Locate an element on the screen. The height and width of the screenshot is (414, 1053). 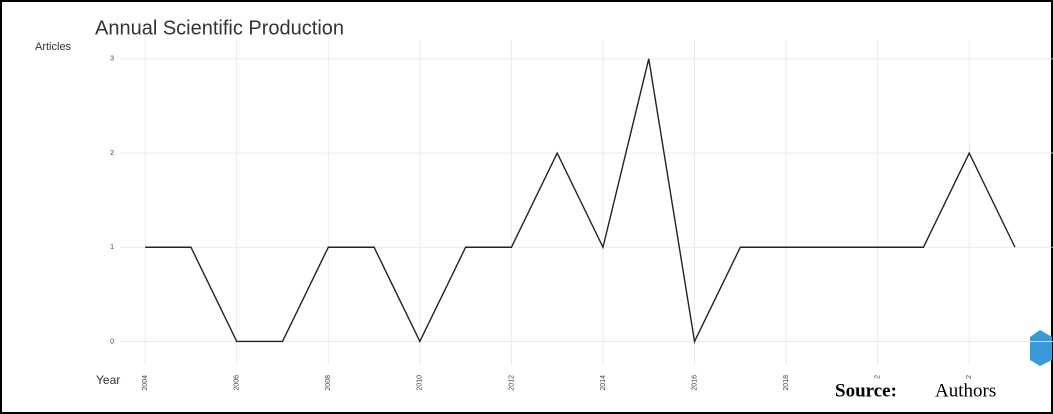
x-axis-label: Year is located at coordinates (108, 380).